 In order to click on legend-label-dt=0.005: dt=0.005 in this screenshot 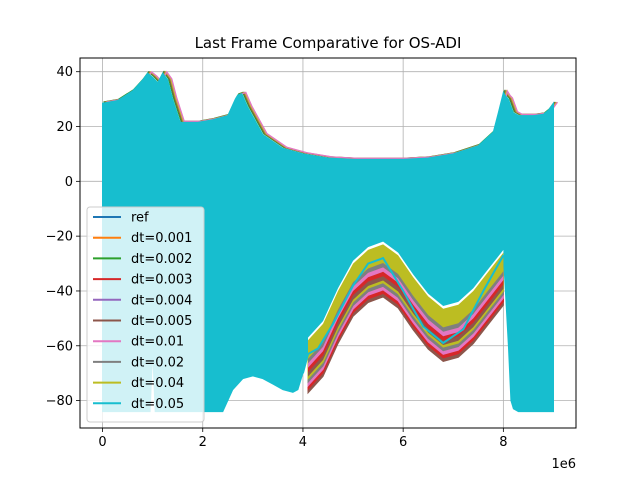, I will do `click(161, 321)`.